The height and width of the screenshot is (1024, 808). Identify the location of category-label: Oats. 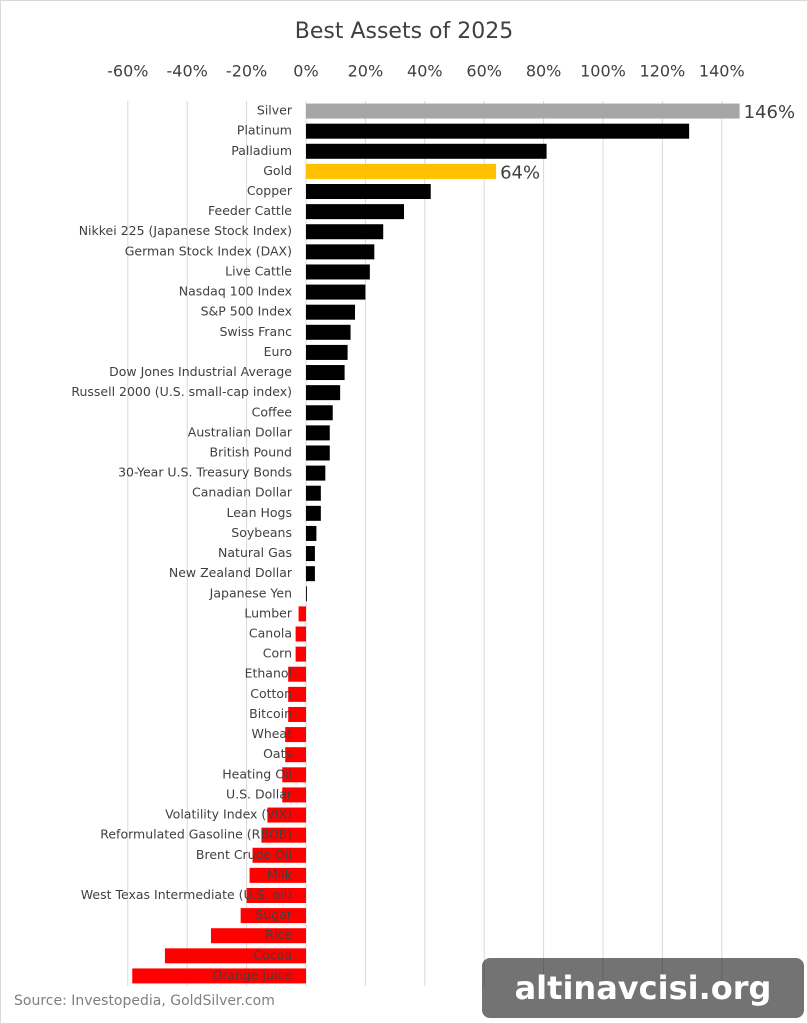
(277, 753).